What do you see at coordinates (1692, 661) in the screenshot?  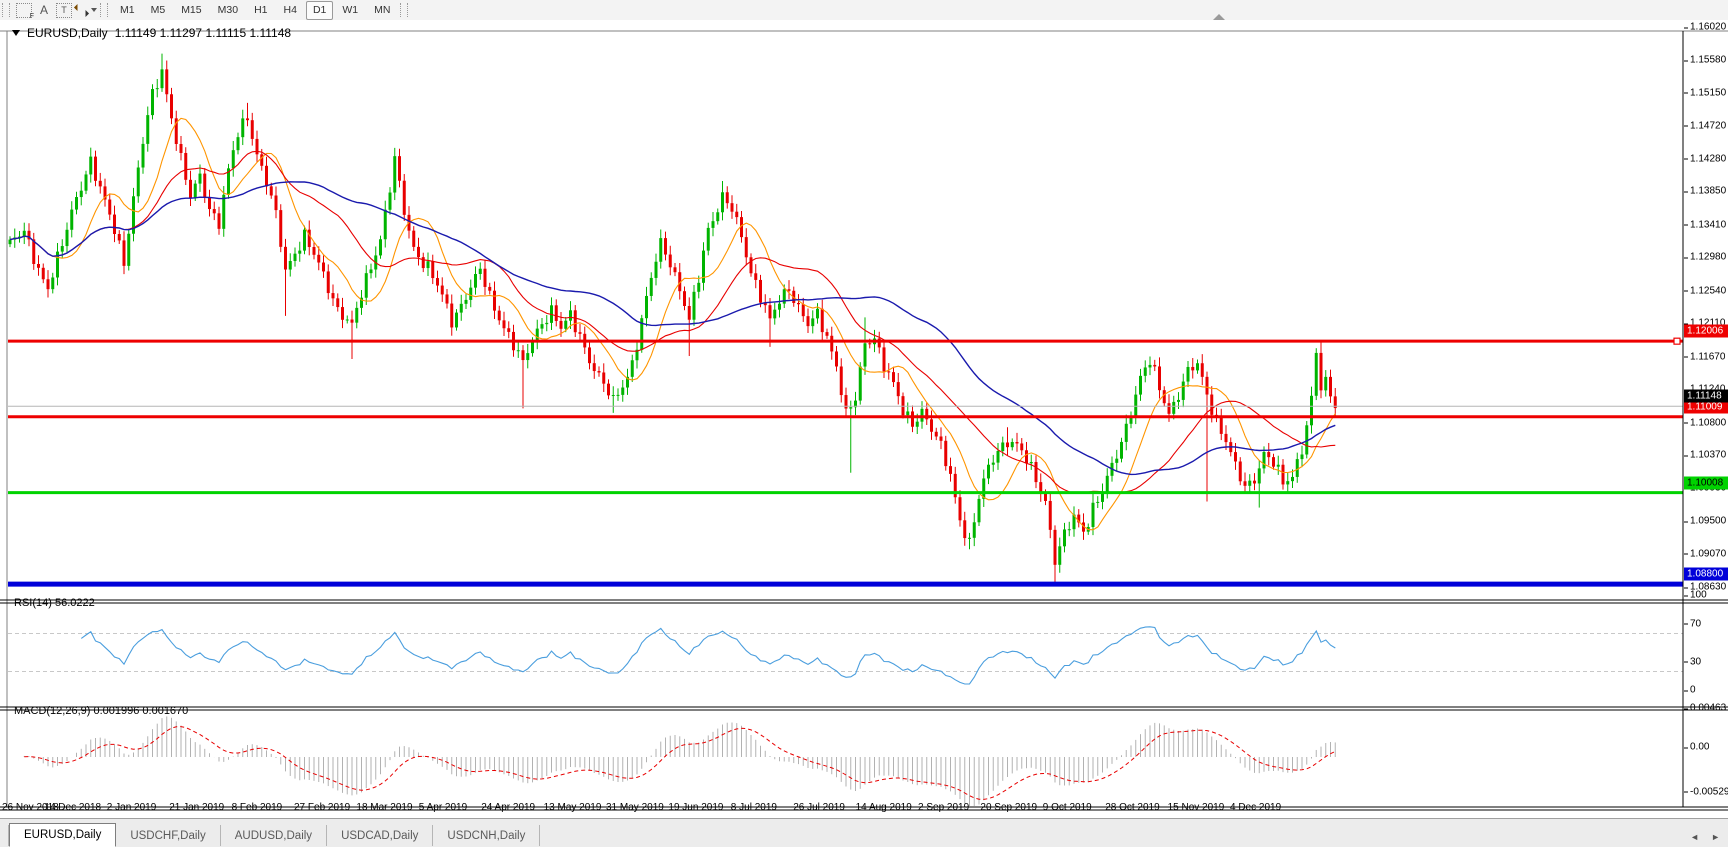 I see `rsi-axis-label: 30` at bounding box center [1692, 661].